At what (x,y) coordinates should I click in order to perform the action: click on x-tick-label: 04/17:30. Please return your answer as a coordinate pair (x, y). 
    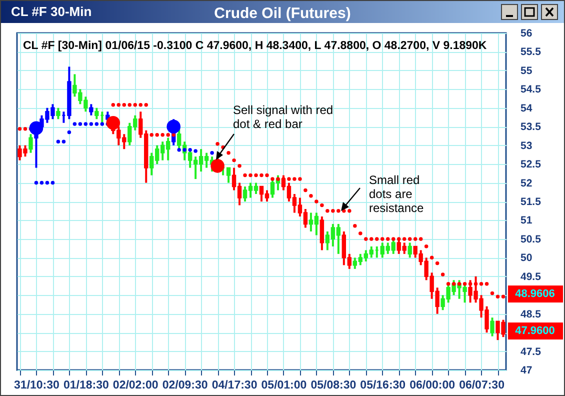
    Looking at the image, I should click on (235, 386).